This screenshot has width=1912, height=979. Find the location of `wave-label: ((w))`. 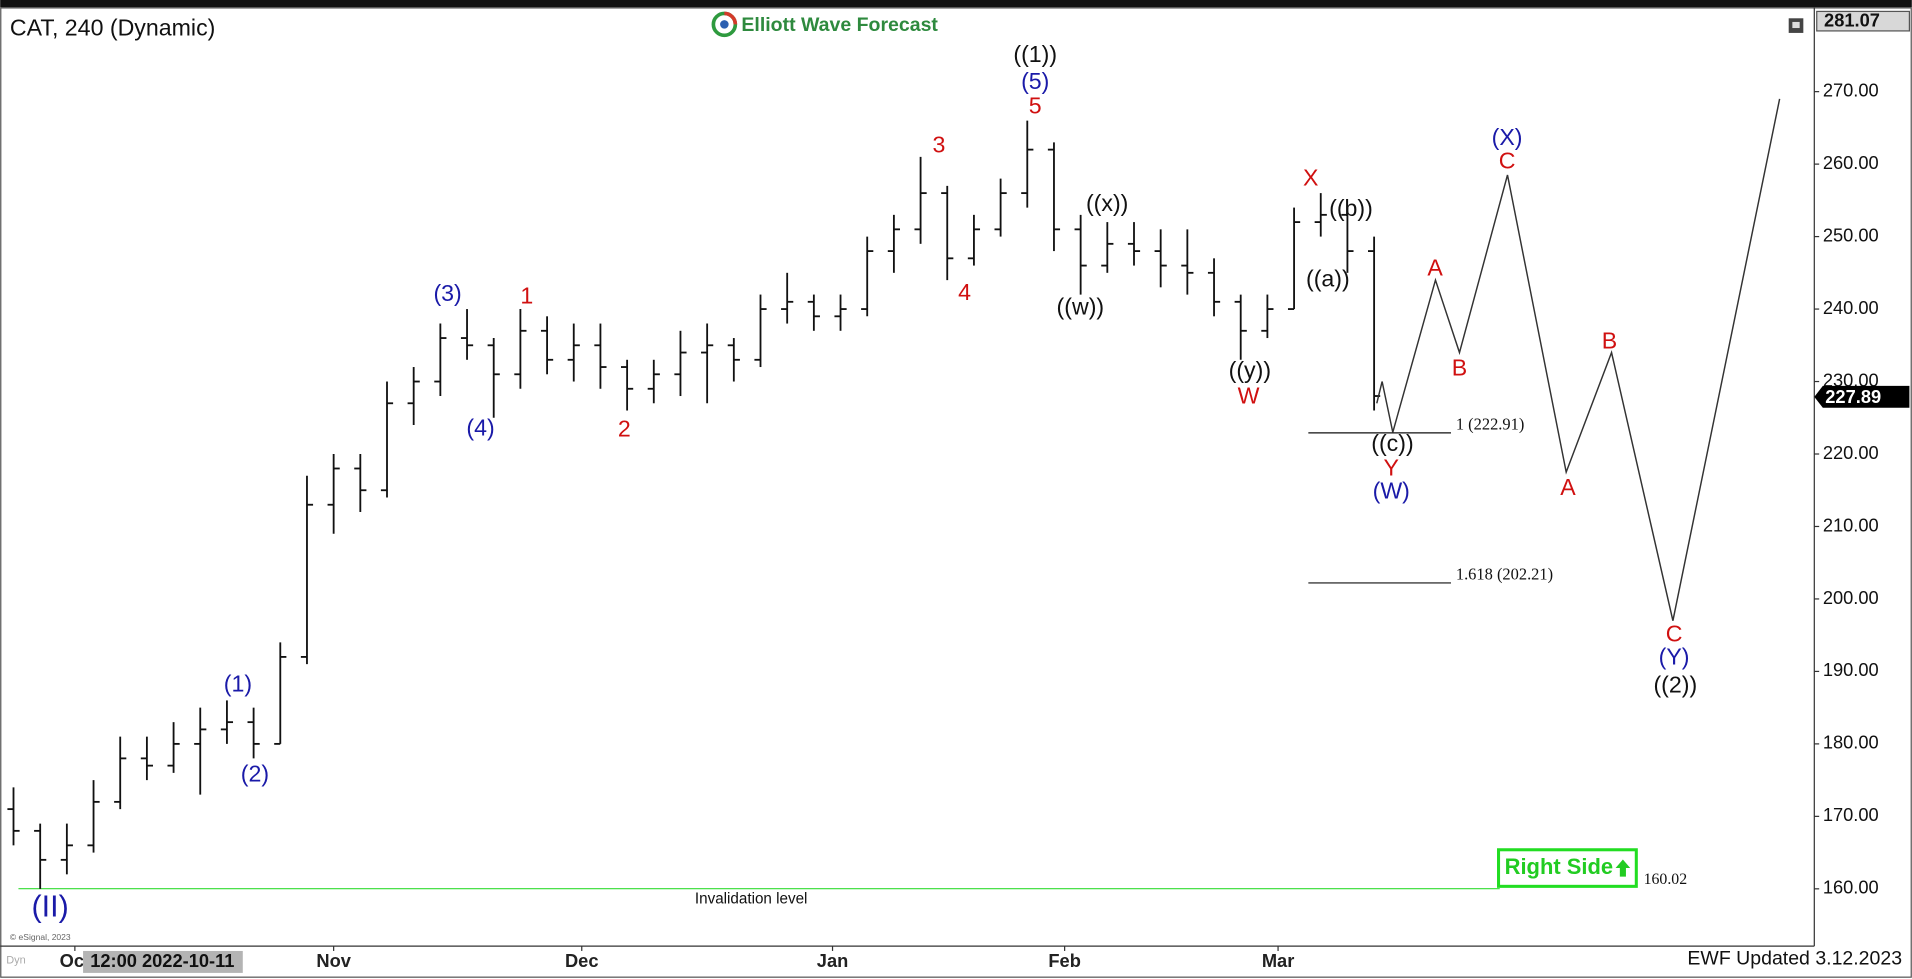

wave-label: ((w)) is located at coordinates (1081, 307).